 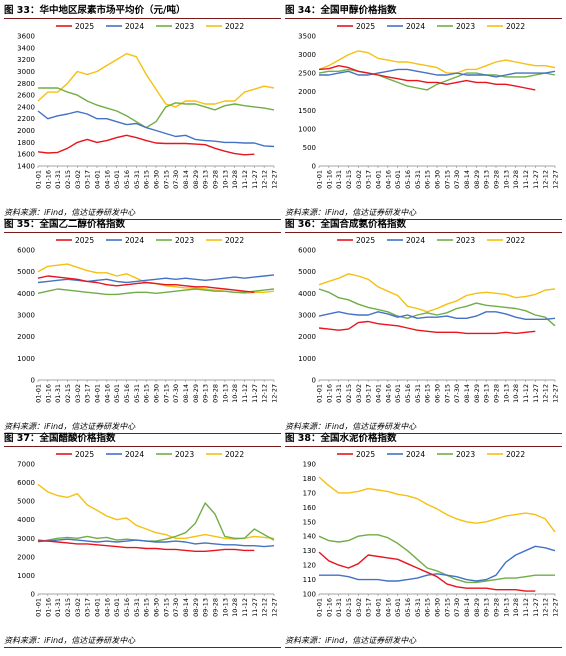 What do you see at coordinates (423, 225) in the screenshot?
I see `chart-title: 图 36：全国合成氨价格指数` at bounding box center [423, 225].